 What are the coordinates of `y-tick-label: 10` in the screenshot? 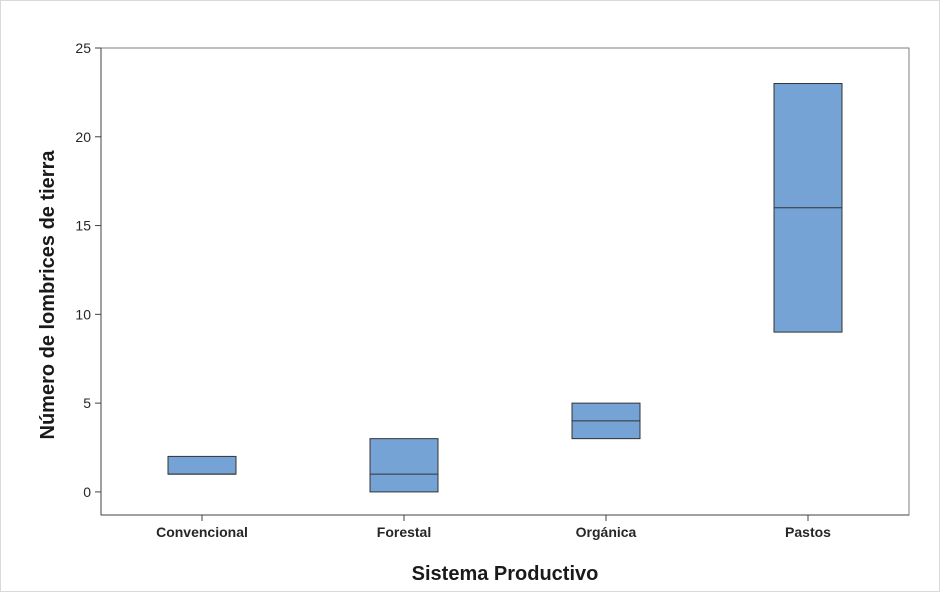 It's located at (83, 314).